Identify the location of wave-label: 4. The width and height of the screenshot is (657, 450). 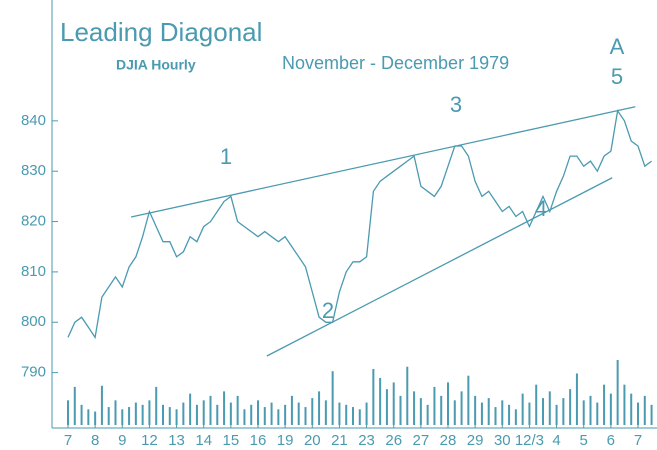
(541, 208).